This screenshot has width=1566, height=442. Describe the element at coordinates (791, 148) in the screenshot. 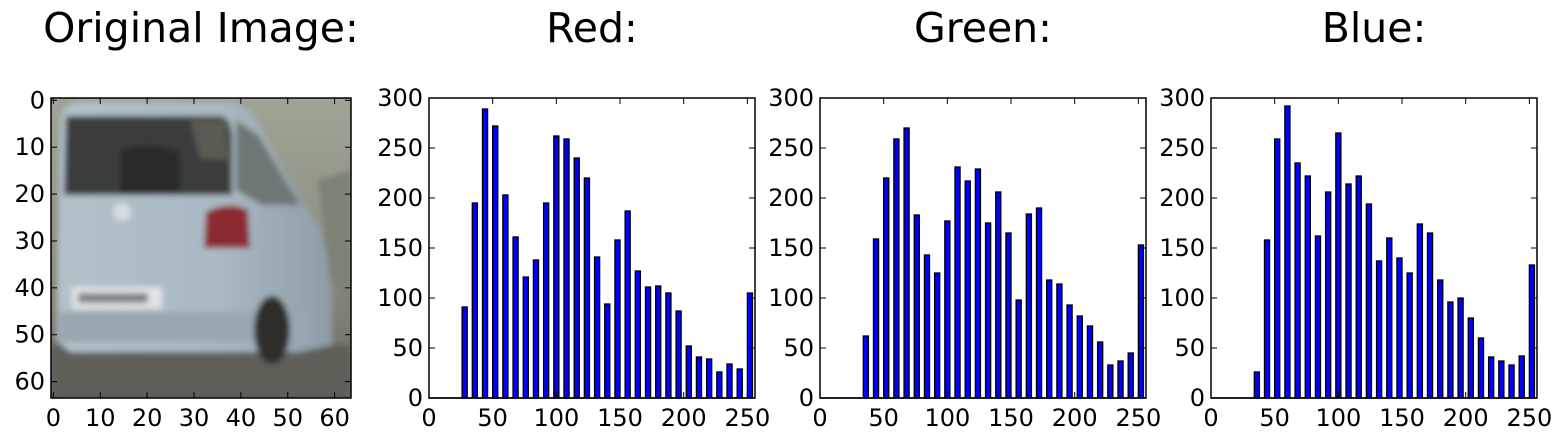

I see `green-y-tick-label: 250` at that location.